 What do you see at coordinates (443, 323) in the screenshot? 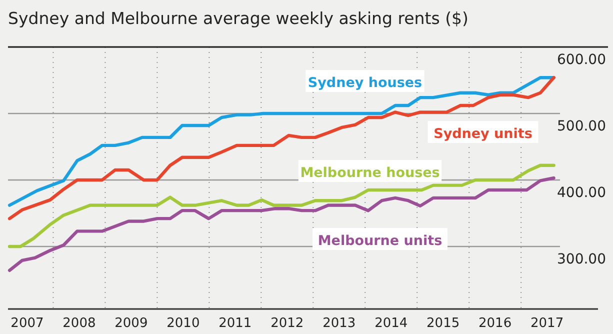
I see `x-tick-label: 2015` at bounding box center [443, 323].